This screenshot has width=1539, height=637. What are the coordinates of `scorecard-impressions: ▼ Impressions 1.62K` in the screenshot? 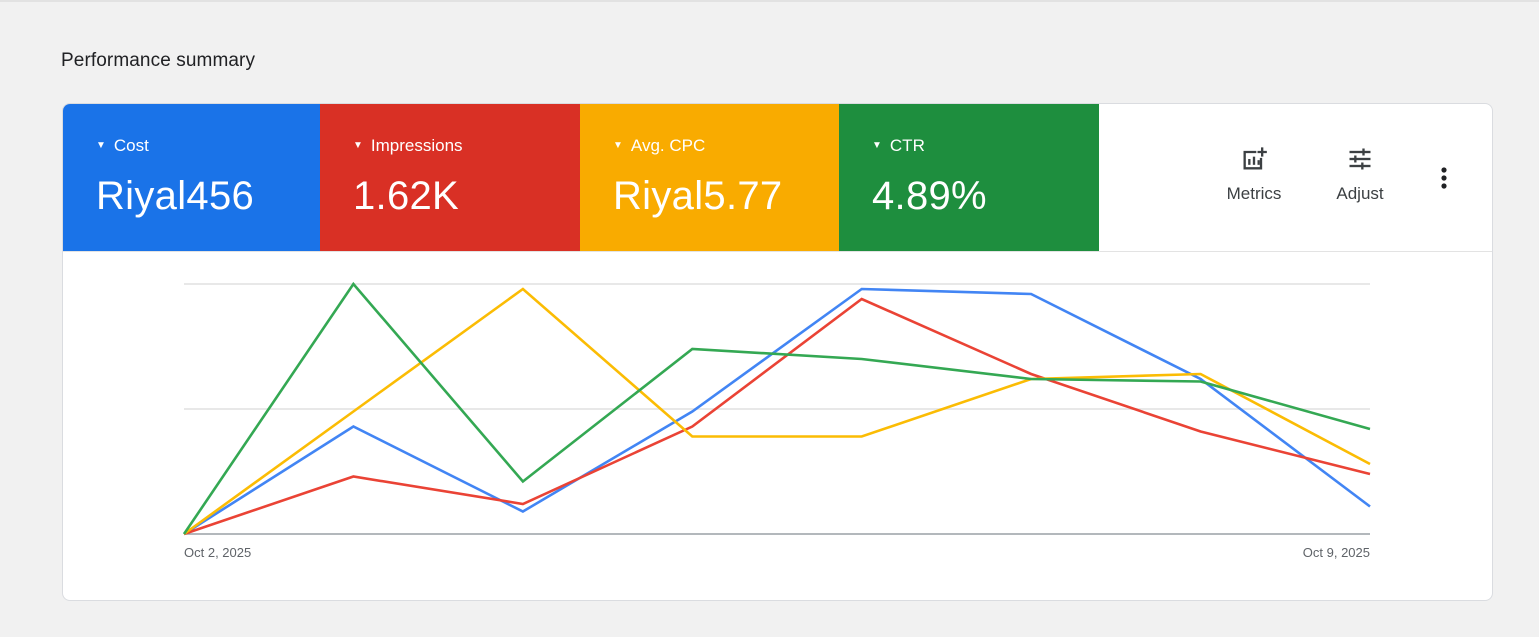 It's located at (450, 177).